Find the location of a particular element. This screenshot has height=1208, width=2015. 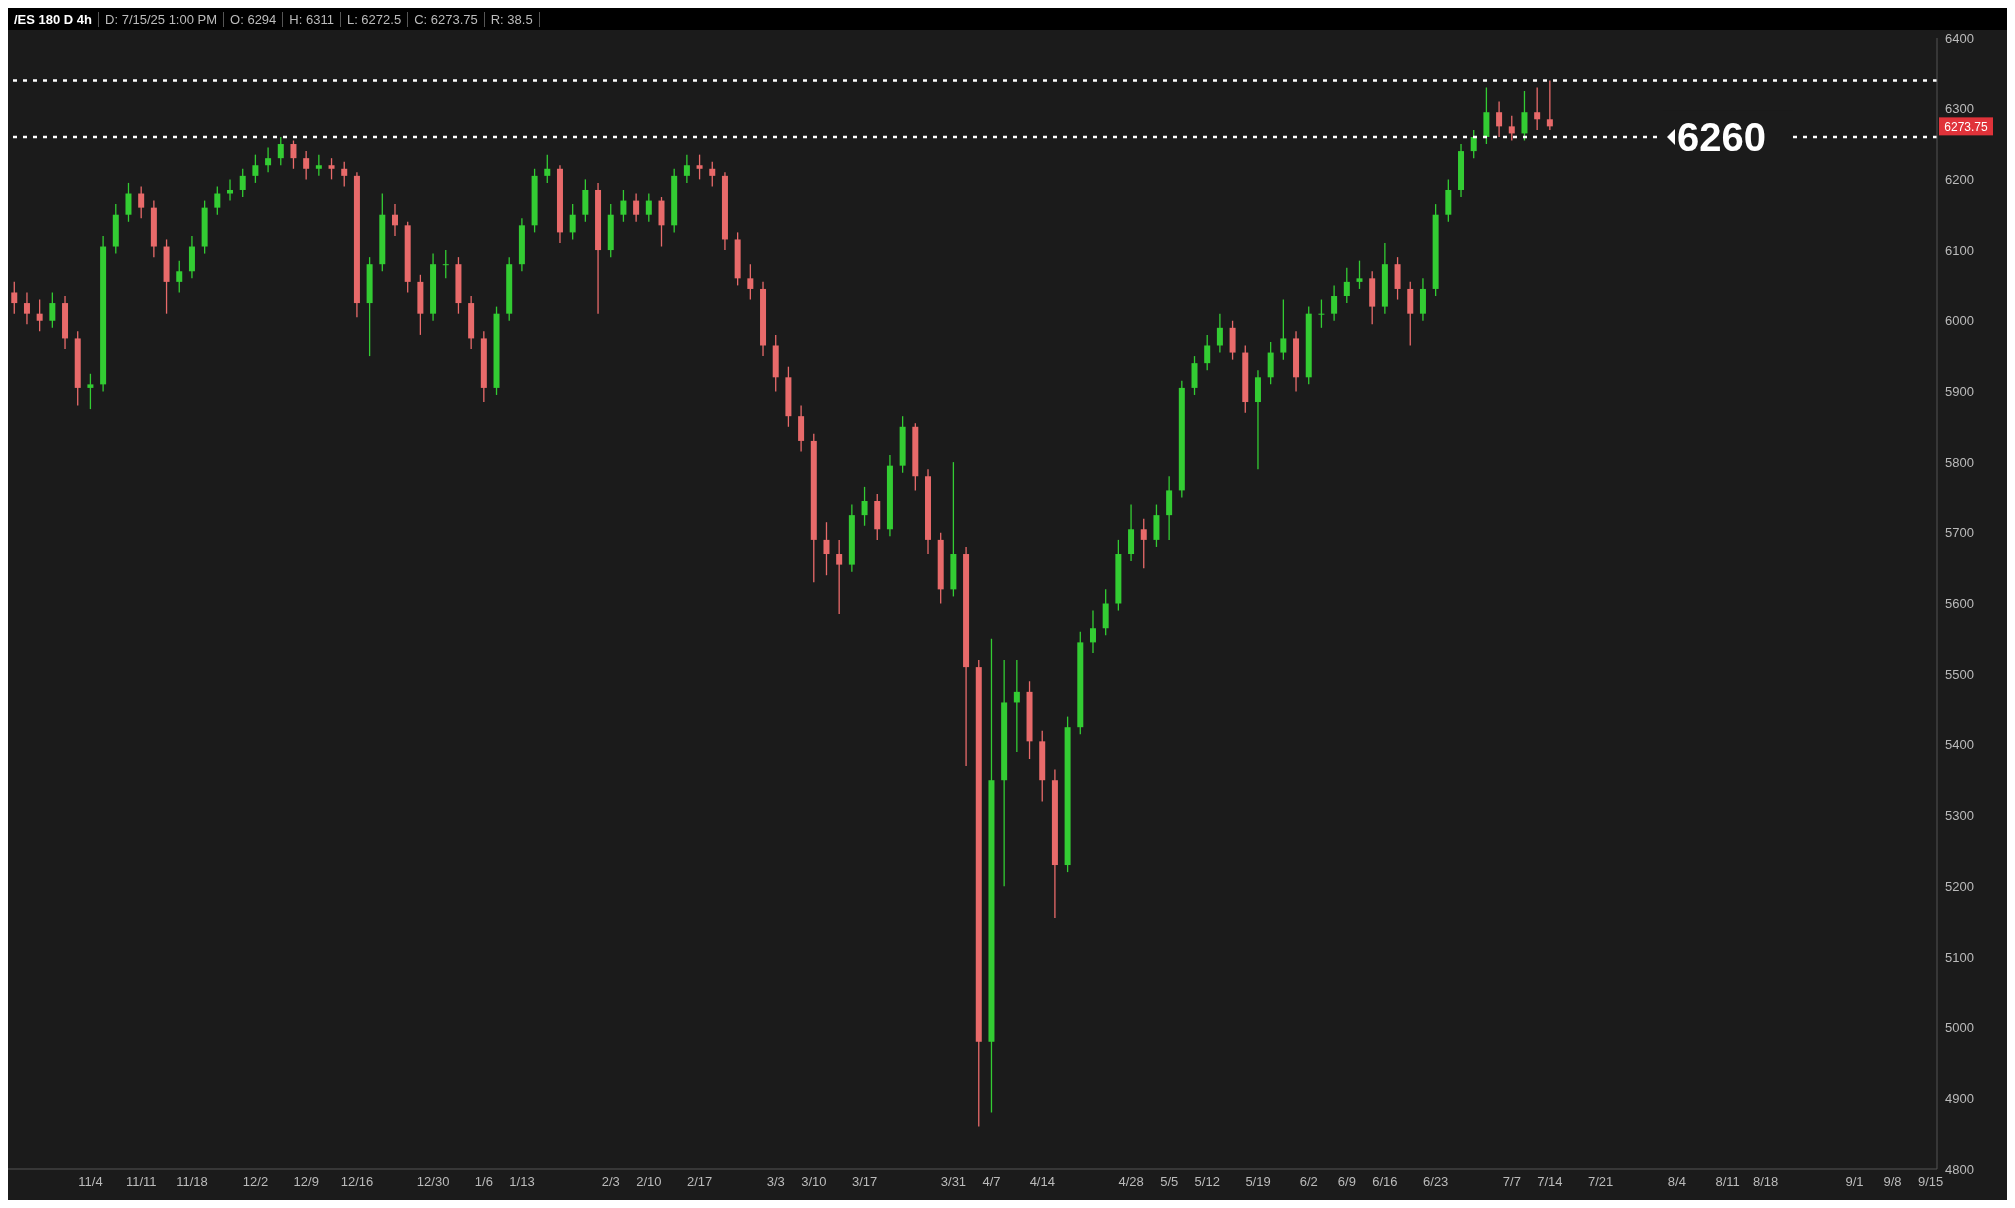

x-tick-label: 12/9 is located at coordinates (306, 1182).